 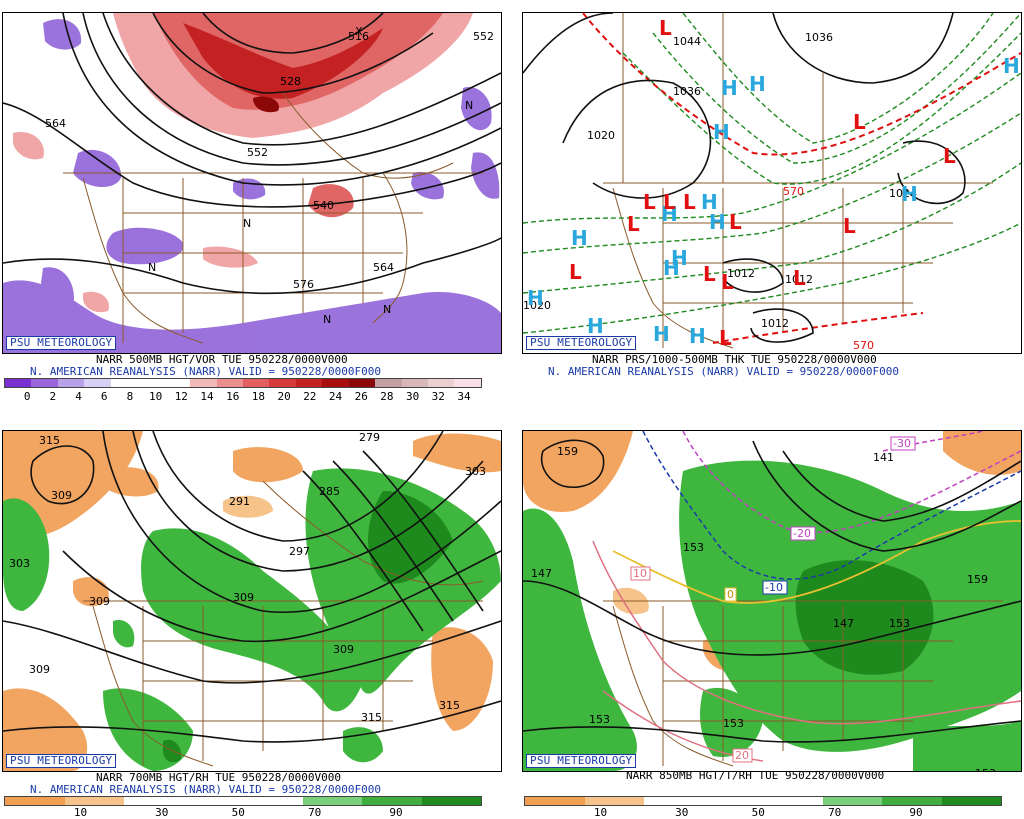 What do you see at coordinates (299, 551) in the screenshot?
I see `contour-label: 297` at bounding box center [299, 551].